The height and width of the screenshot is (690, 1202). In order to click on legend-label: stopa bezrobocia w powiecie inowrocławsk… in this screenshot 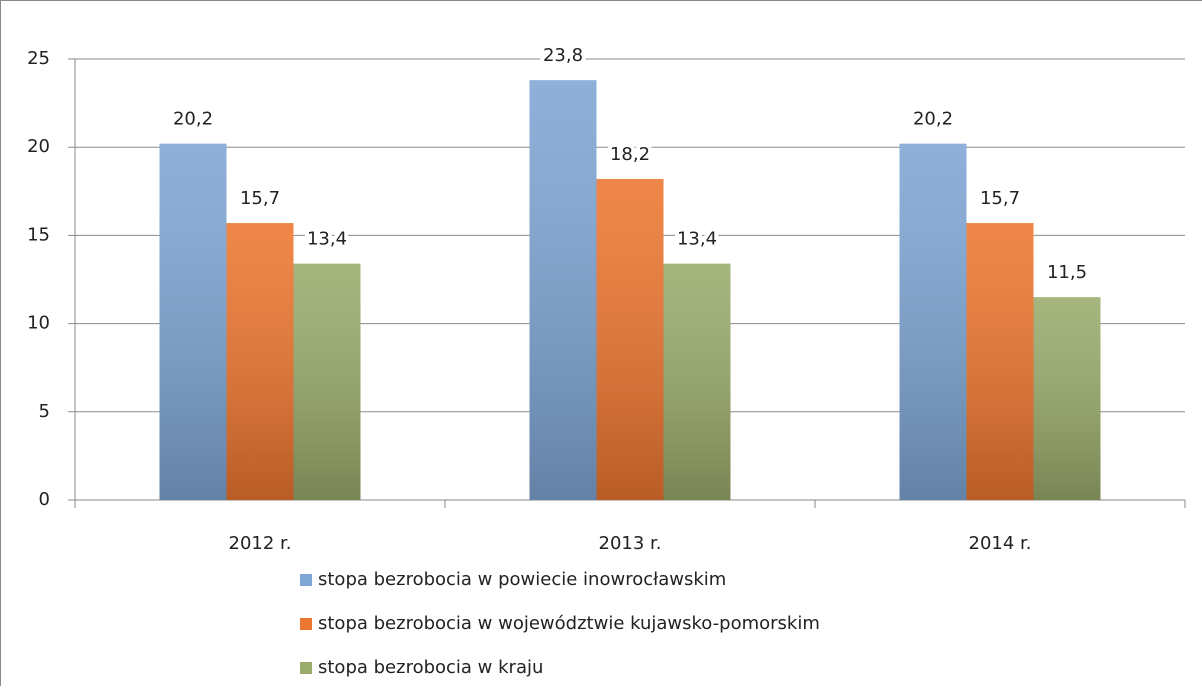, I will do `click(522, 579)`.